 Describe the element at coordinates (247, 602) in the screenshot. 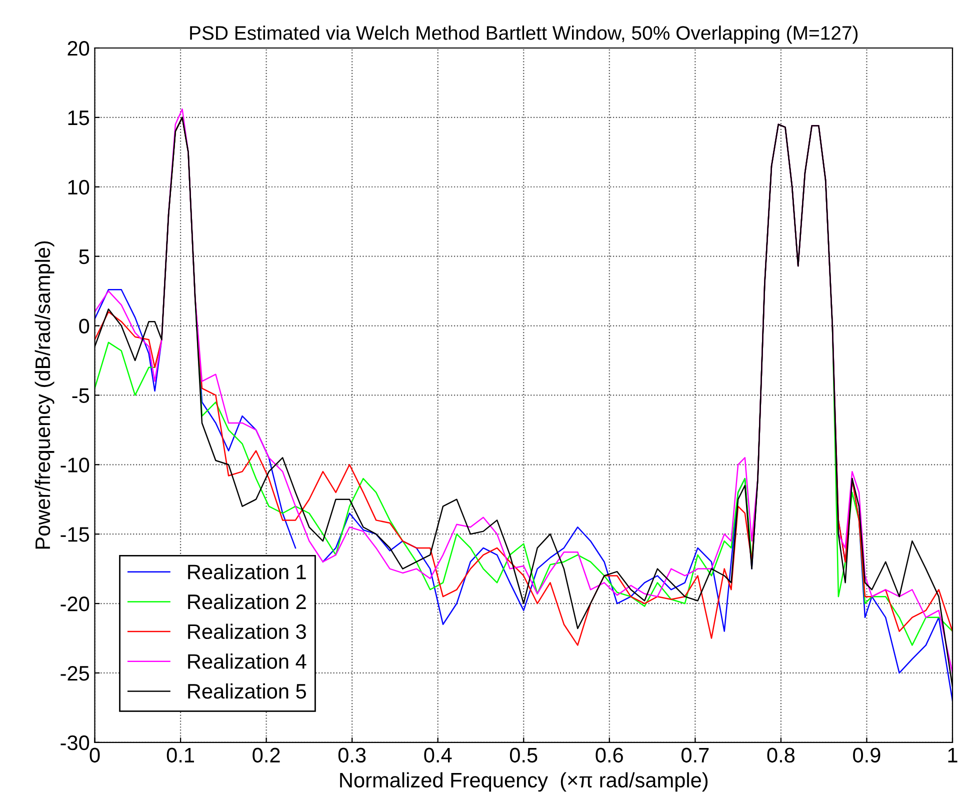

I see `legend-label: Realization 2` at that location.